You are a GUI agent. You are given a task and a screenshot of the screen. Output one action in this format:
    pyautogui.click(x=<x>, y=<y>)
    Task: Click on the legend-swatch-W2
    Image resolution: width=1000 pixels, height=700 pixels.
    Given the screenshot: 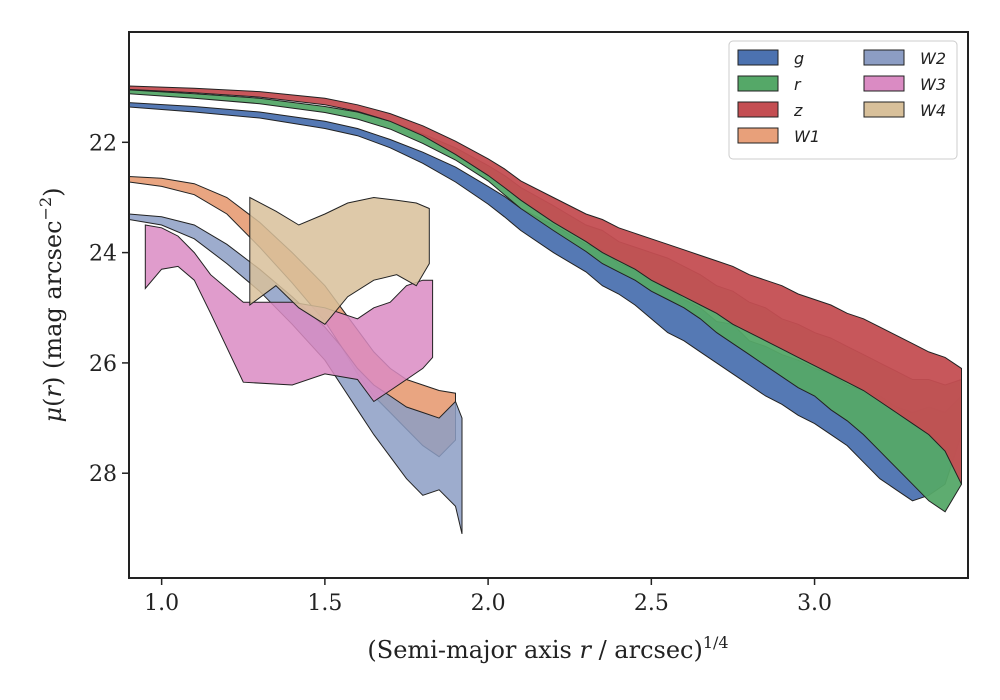 What is the action you would take?
    pyautogui.click(x=884, y=57)
    